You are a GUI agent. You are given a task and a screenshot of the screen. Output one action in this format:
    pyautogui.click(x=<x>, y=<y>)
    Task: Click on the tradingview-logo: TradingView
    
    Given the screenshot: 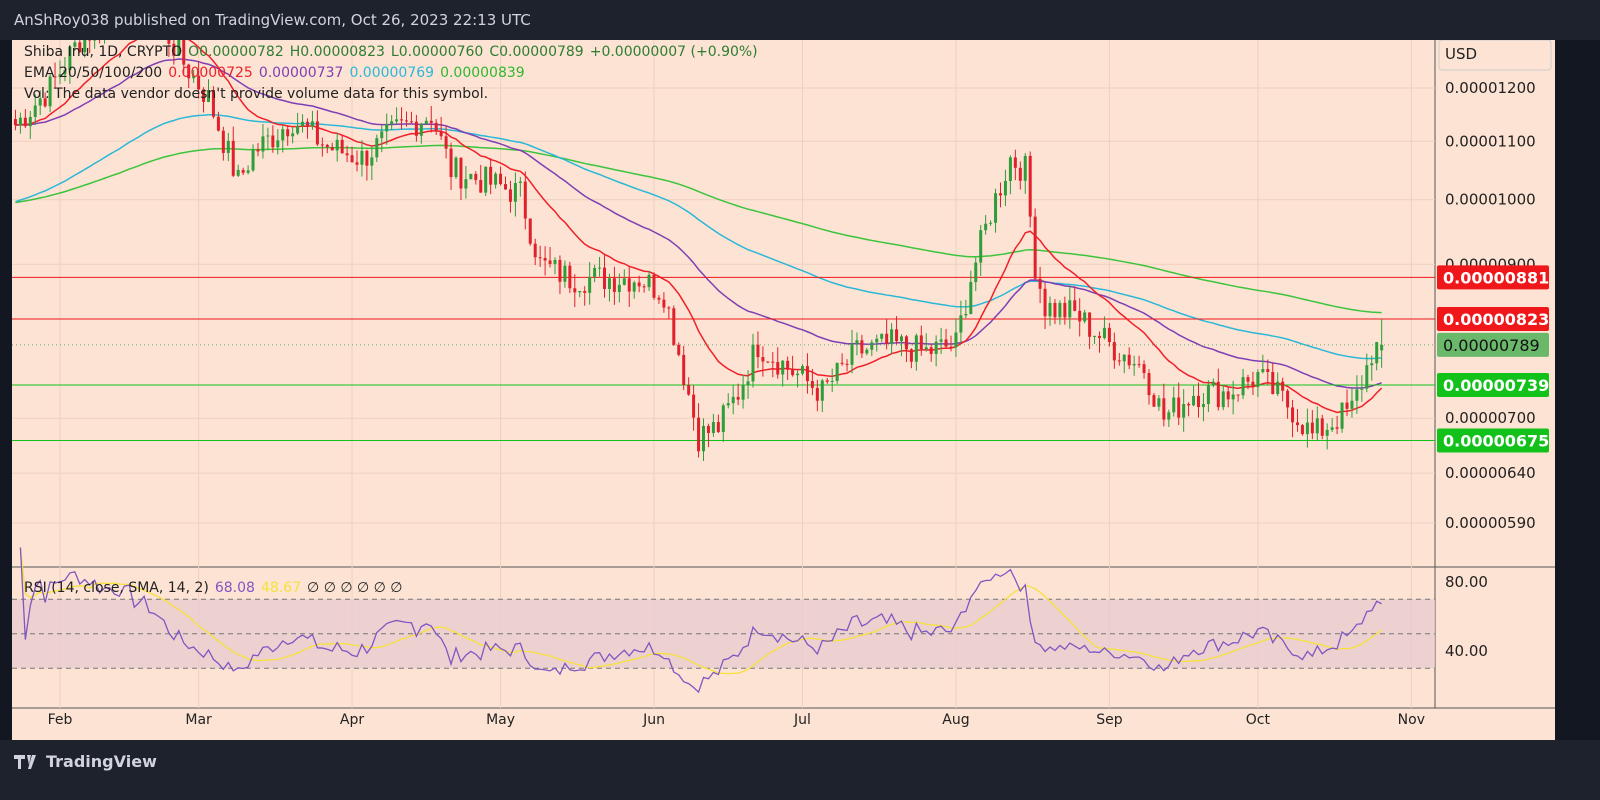 What is the action you would take?
    pyautogui.click(x=85, y=761)
    